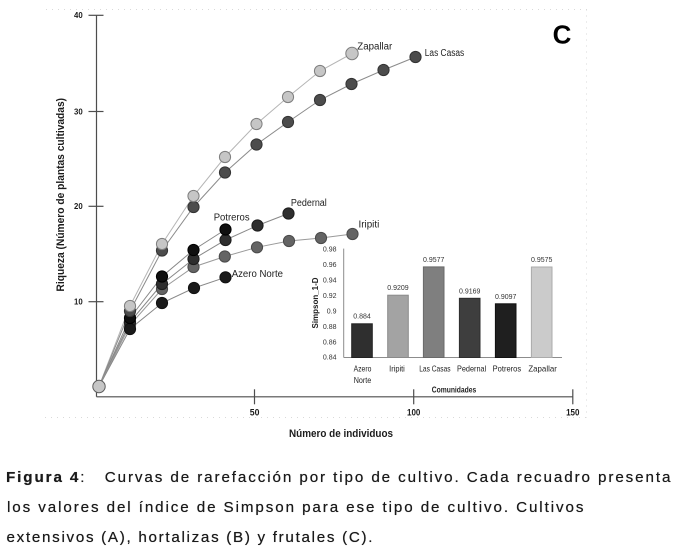 Image resolution: width=673 pixels, height=549 pixels. Describe the element at coordinates (330, 281) in the screenshot. I see `svg-text: 0.94` at that location.